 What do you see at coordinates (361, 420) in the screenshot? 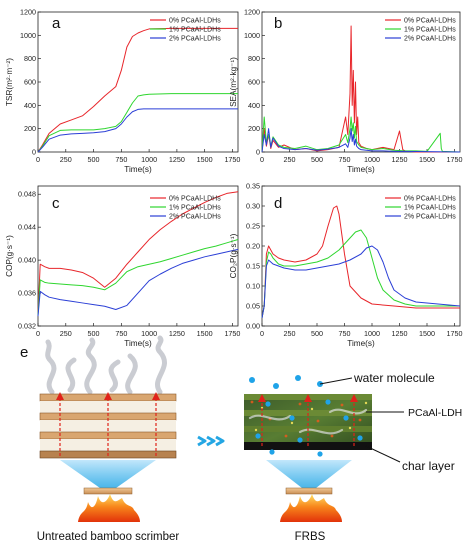
I see `label-pointers` at bounding box center [361, 420].